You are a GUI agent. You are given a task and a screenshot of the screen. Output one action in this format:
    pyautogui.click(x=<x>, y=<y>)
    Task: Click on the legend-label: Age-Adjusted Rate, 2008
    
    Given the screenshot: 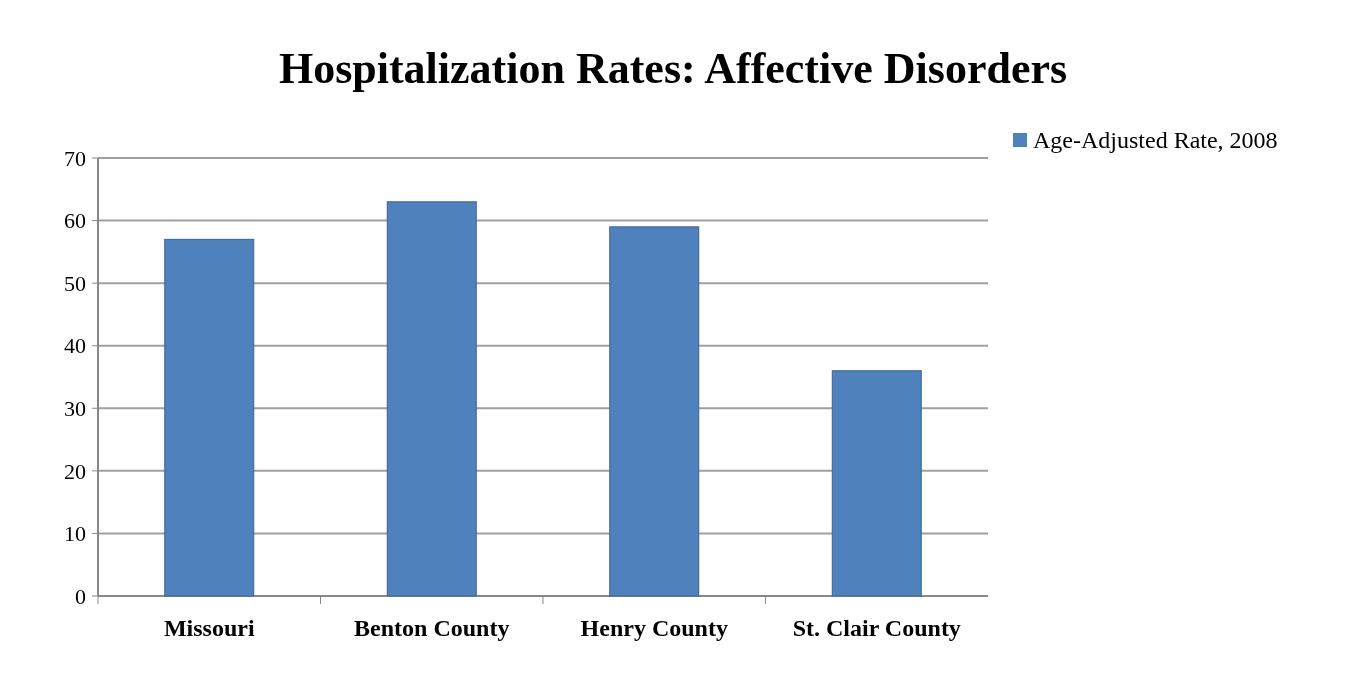 What is the action you would take?
    pyautogui.click(x=1155, y=140)
    